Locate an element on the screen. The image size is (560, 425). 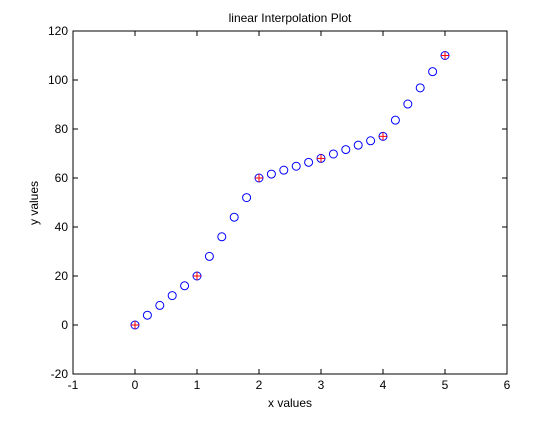
x-tick-label: 1 is located at coordinates (197, 385).